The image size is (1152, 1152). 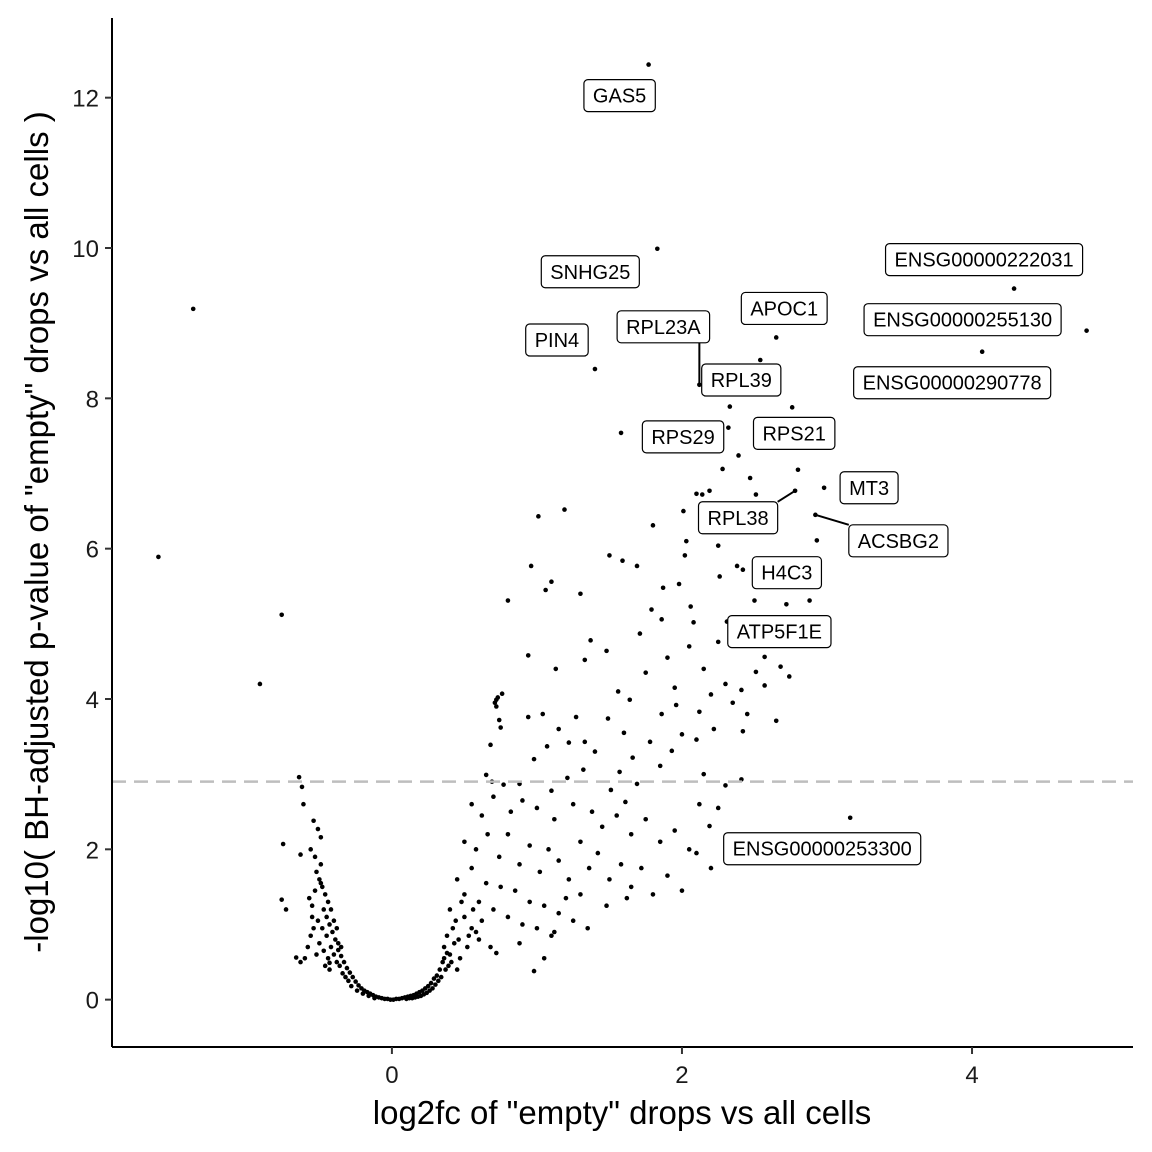 I want to click on gene-label-text: MT3, so click(x=869, y=489).